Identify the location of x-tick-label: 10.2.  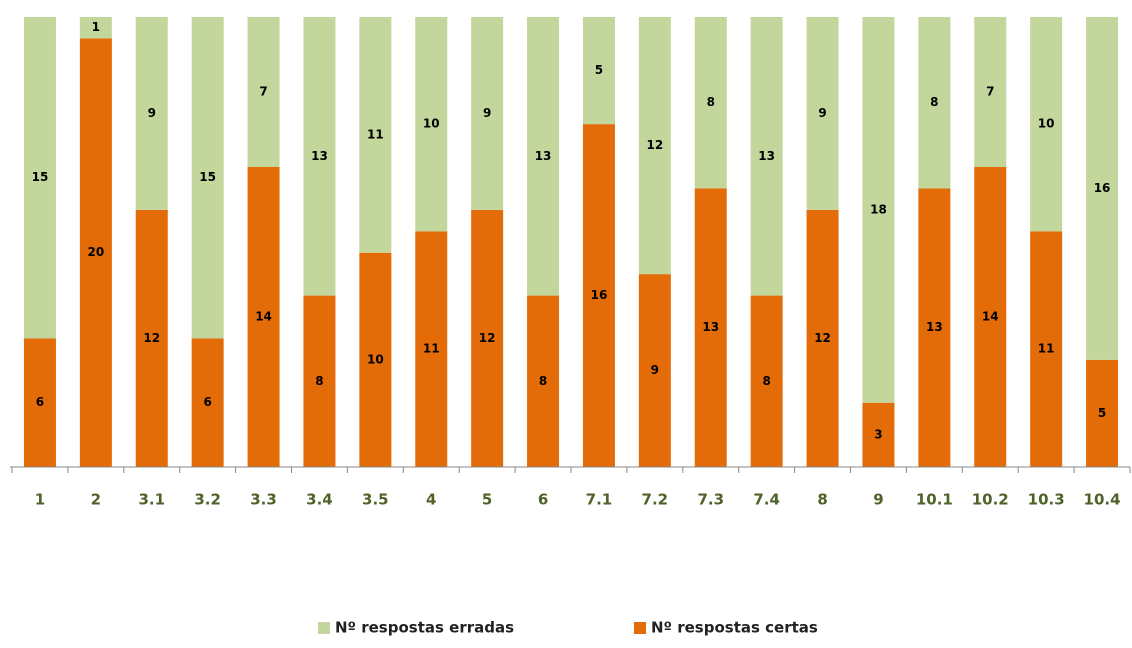
(990, 500).